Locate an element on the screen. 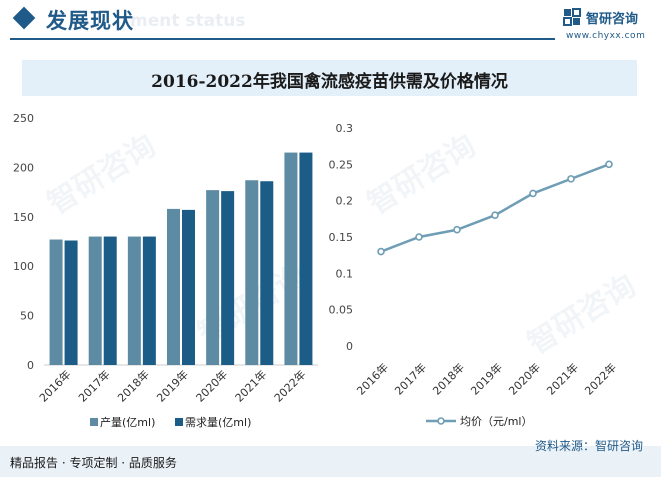  y-tick-label: 0.15 is located at coordinates (341, 237).